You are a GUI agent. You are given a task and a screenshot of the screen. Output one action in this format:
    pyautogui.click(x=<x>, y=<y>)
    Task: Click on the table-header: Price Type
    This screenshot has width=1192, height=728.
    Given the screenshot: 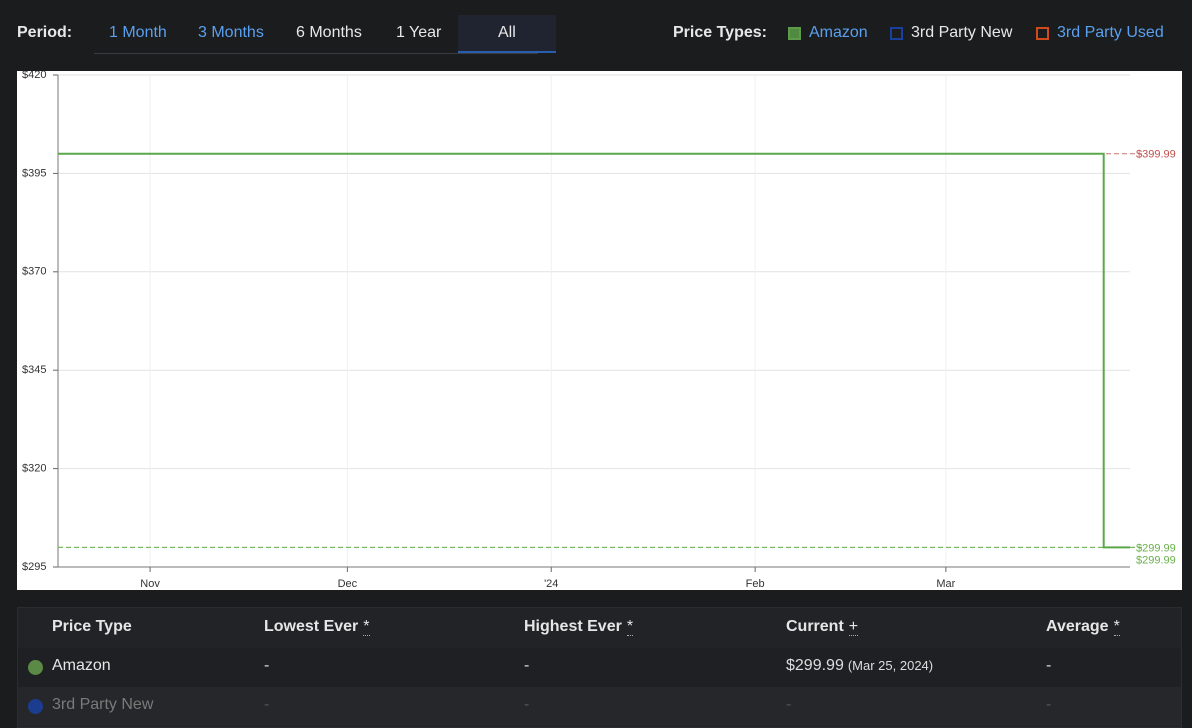 What is the action you would take?
    pyautogui.click(x=92, y=627)
    